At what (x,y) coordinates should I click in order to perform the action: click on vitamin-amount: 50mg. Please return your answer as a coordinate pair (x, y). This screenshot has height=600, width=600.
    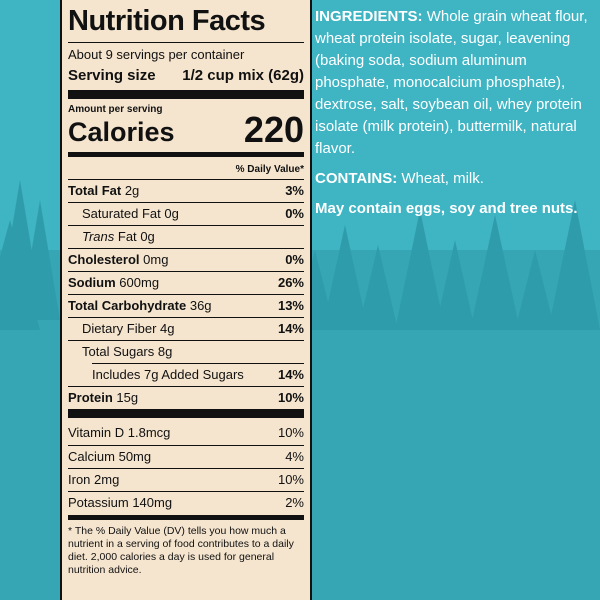
    Looking at the image, I should click on (135, 456).